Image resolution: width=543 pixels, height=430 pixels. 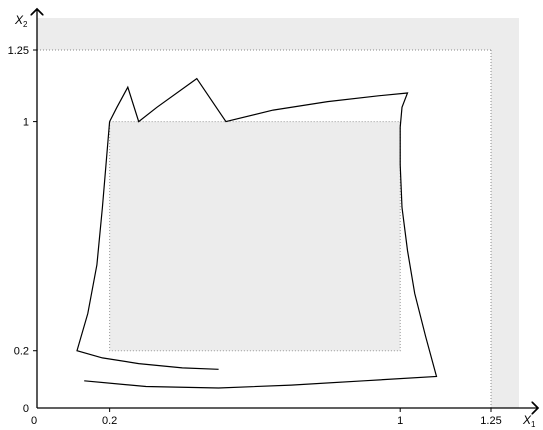 What do you see at coordinates (18, 51) in the screenshot?
I see `y-tick-label: 1.25` at bounding box center [18, 51].